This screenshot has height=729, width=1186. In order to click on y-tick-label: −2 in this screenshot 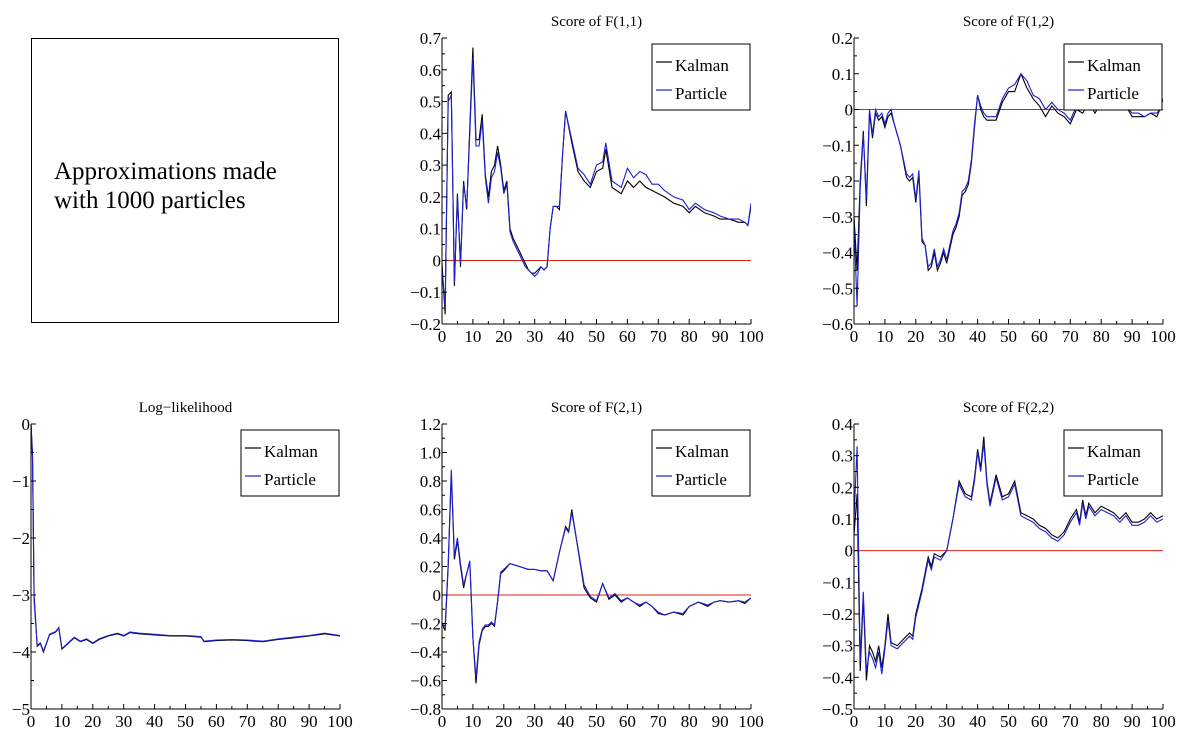, I will do `click(21, 538)`.